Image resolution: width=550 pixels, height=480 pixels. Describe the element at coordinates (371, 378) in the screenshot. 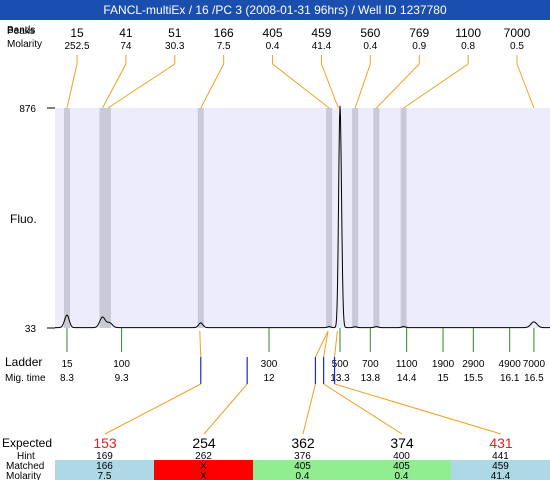

I see `migration-time-label: 13.8` at that location.